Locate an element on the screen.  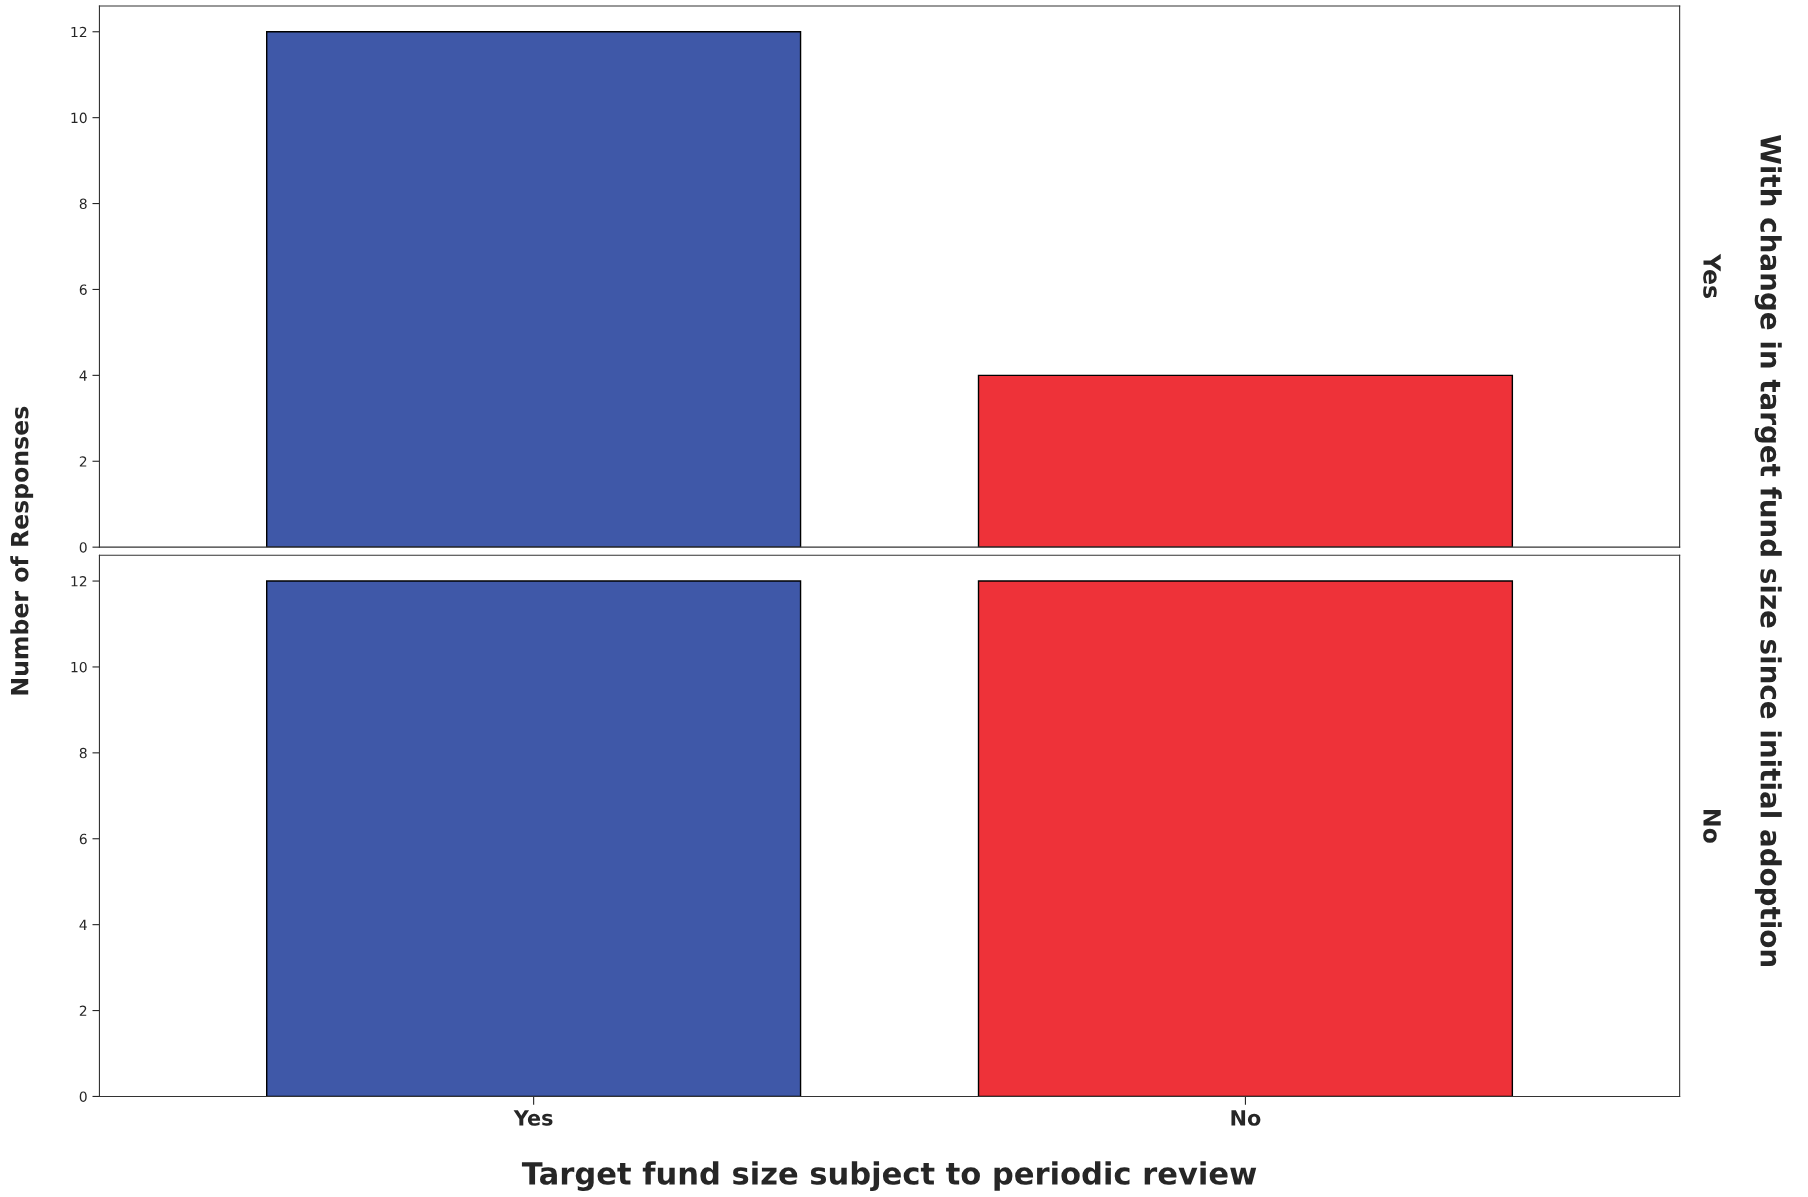
y-axis-title: Number of Responses is located at coordinates (22, 550).